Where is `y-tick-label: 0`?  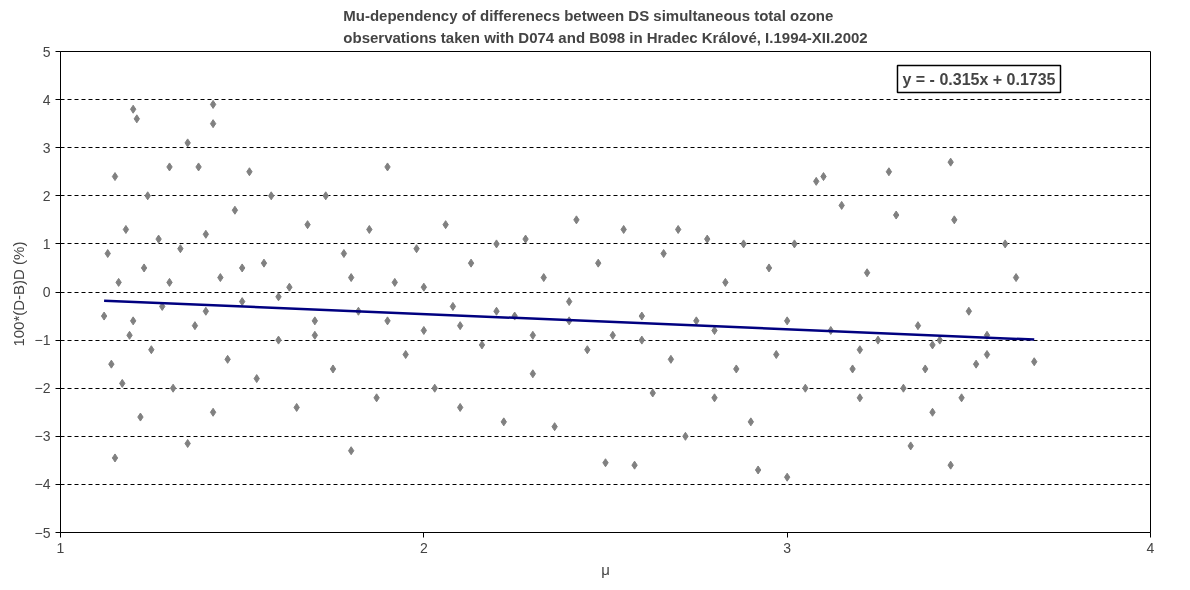 y-tick-label: 0 is located at coordinates (46, 292).